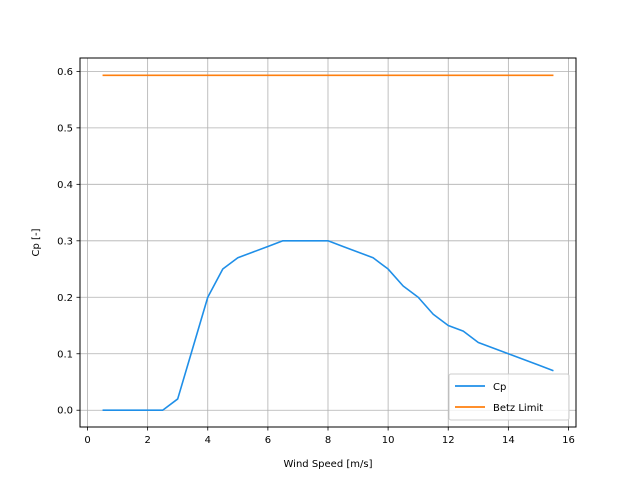  Describe the element at coordinates (65, 298) in the screenshot. I see `y-tick-label: 0.2` at that location.